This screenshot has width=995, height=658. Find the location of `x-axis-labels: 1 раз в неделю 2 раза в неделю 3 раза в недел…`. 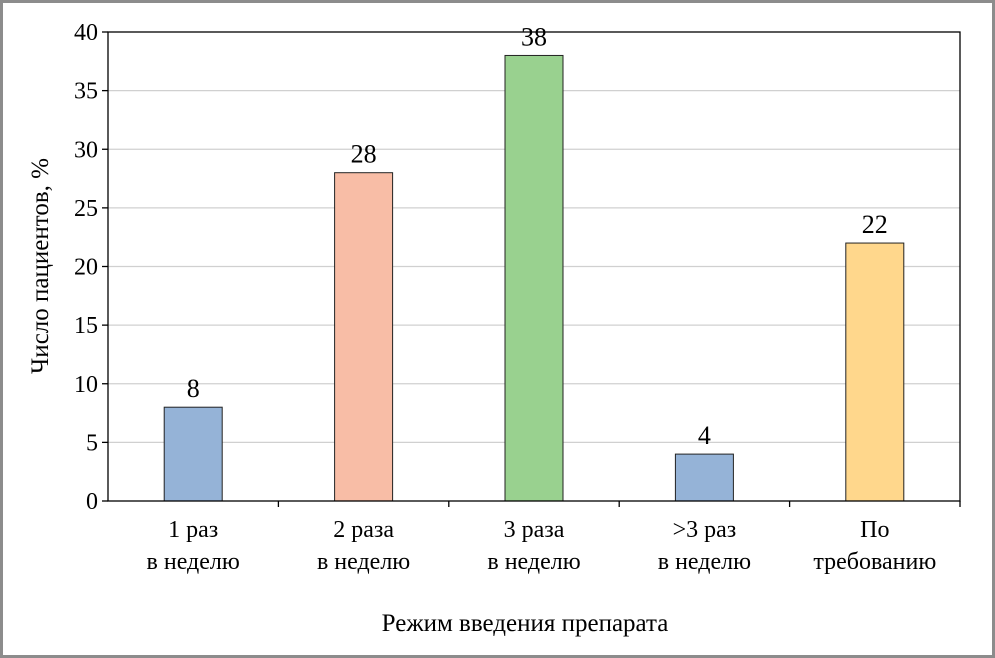

x-axis-labels: 1 раз в неделю 2 раза в неделю 3 раза в недел… is located at coordinates (554, 538).